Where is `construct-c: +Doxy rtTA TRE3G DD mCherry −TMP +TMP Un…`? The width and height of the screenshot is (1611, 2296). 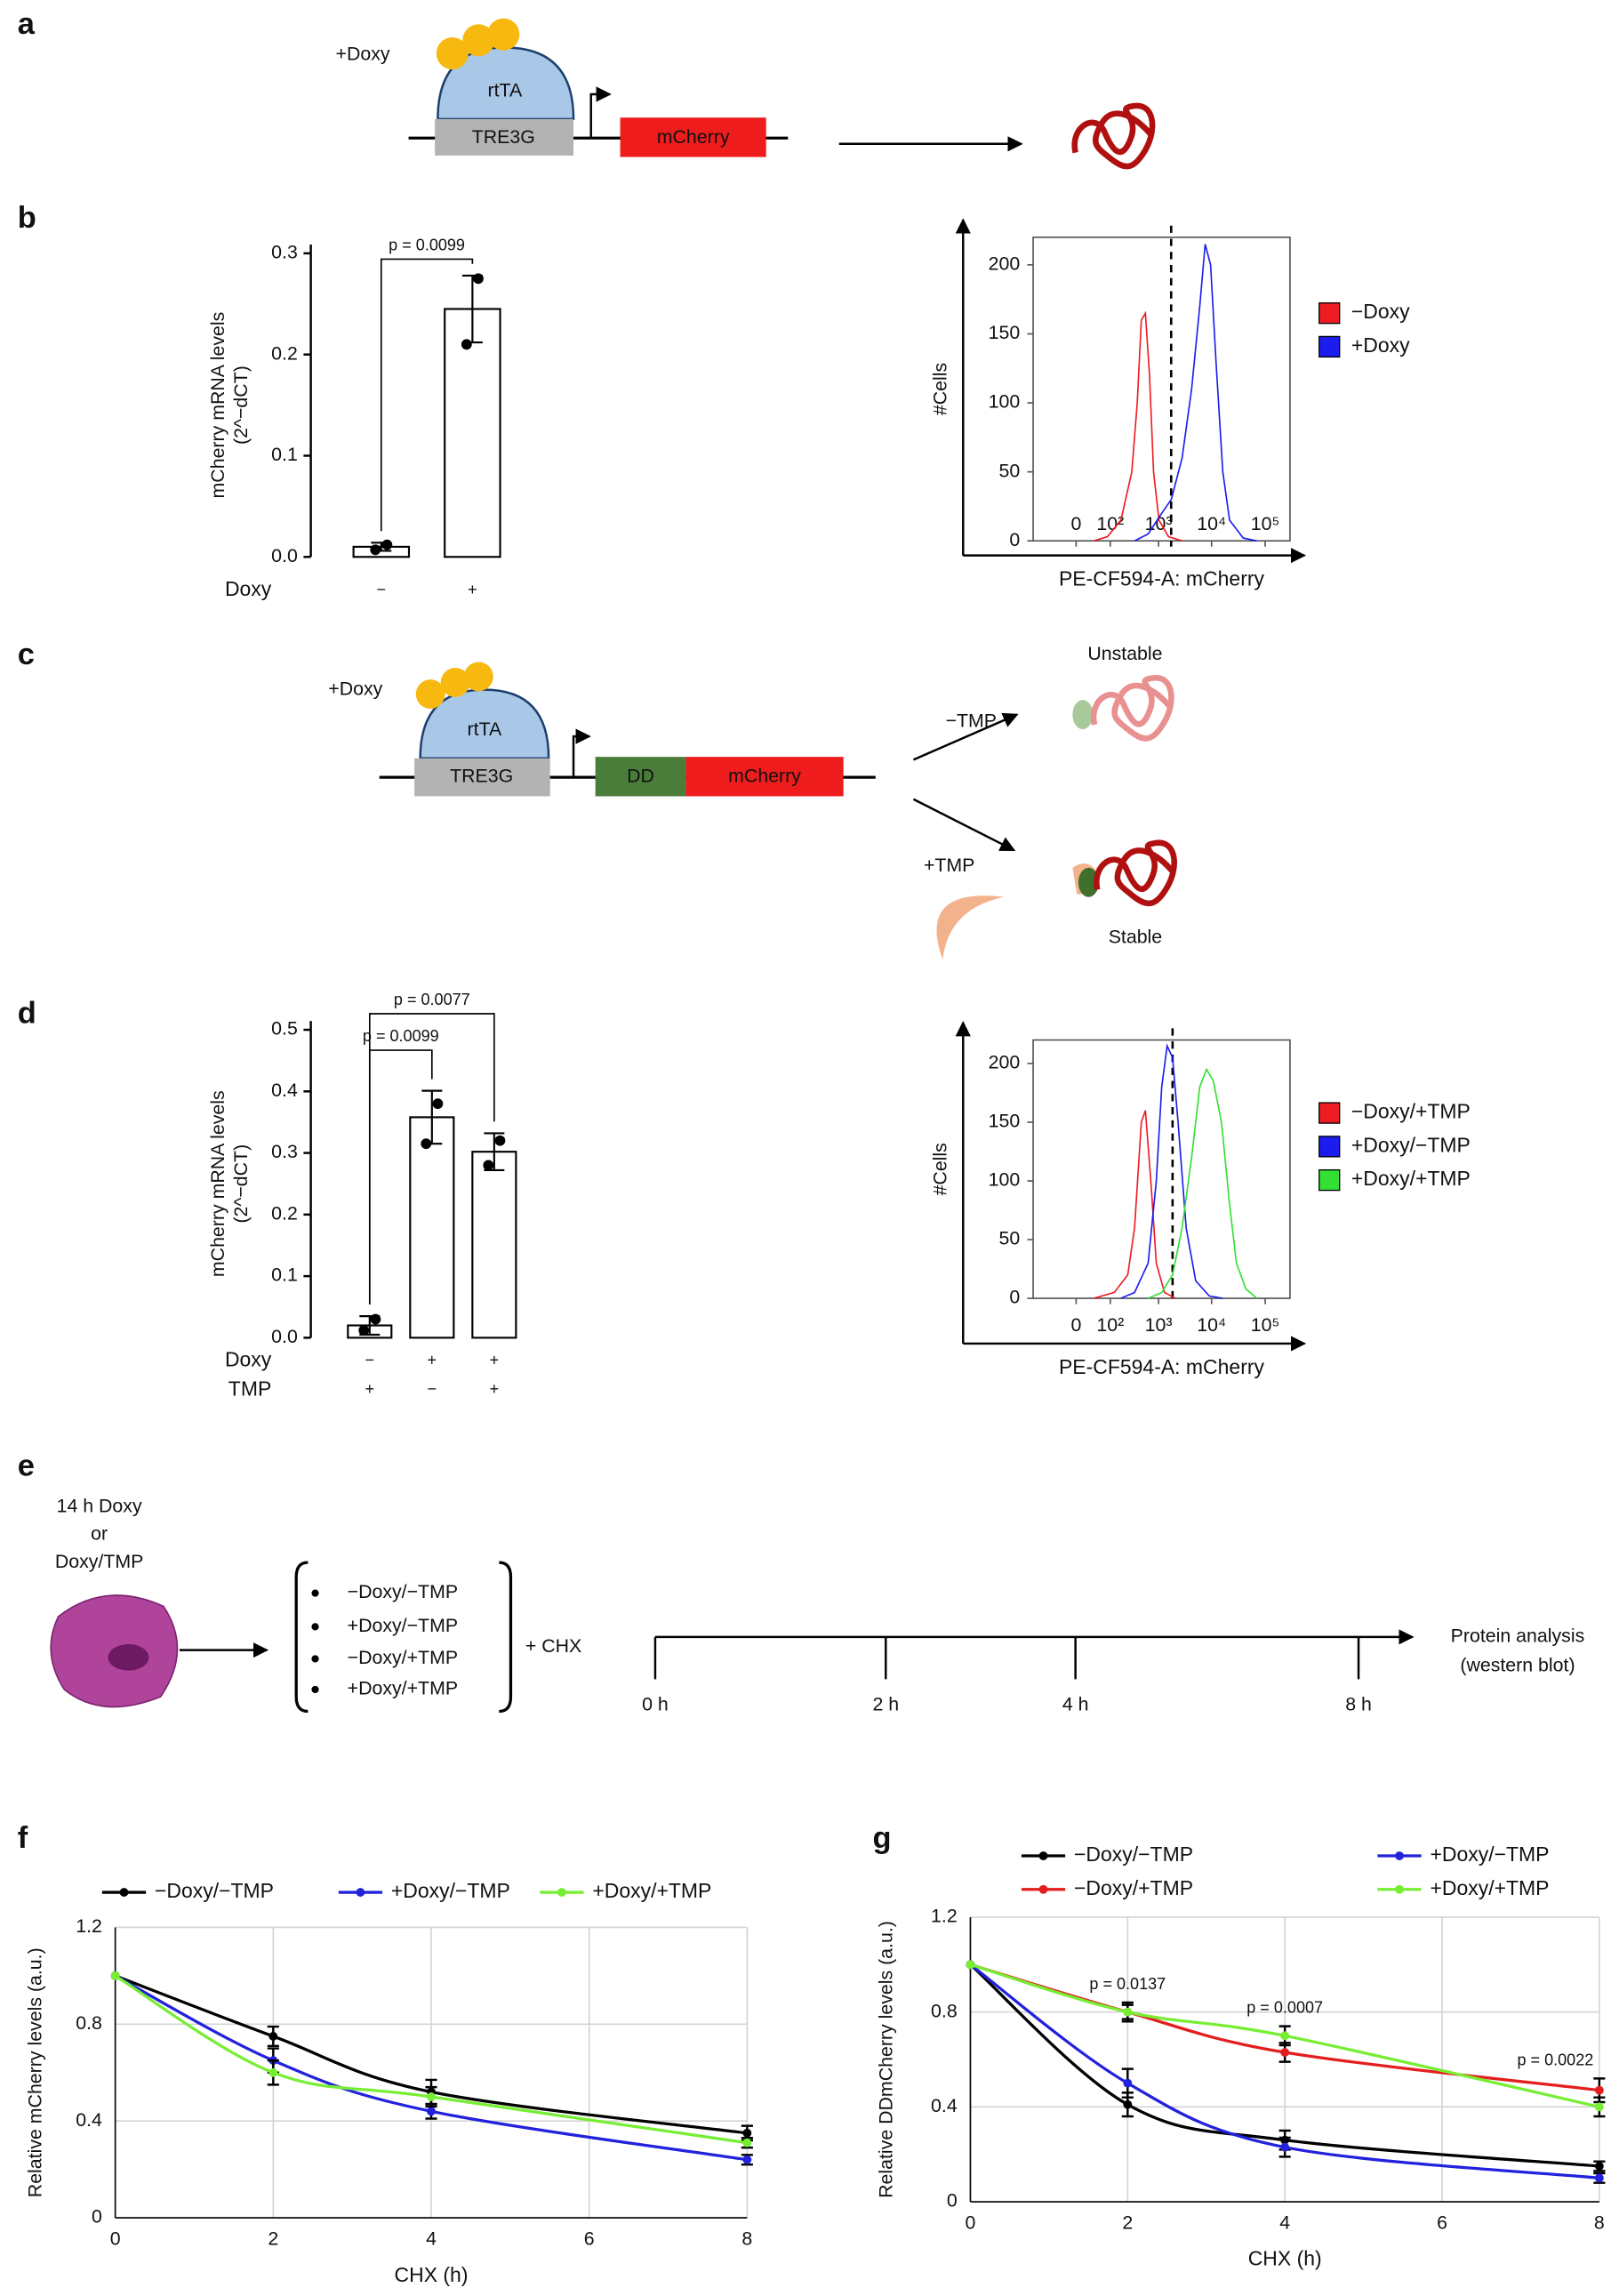
construct-c: +Doxy rtTA TRE3G DD mCherry −TMP +TMP Un… is located at coordinates (752, 801).